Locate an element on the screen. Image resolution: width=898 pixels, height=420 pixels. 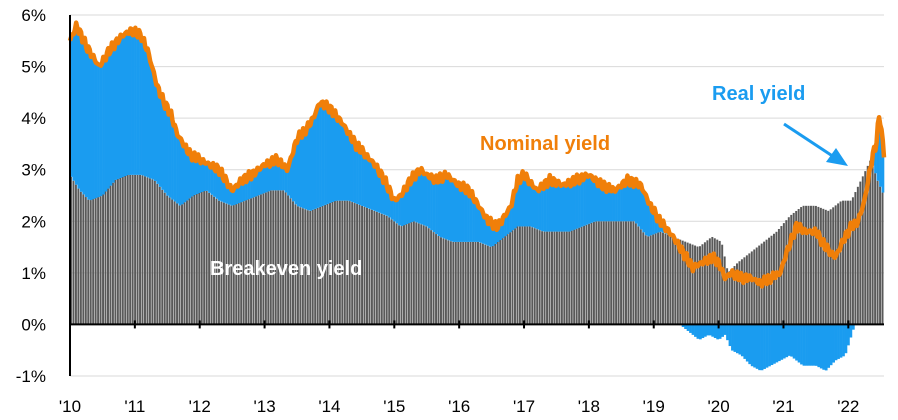
x-tick-label: '12 is located at coordinates (200, 406).